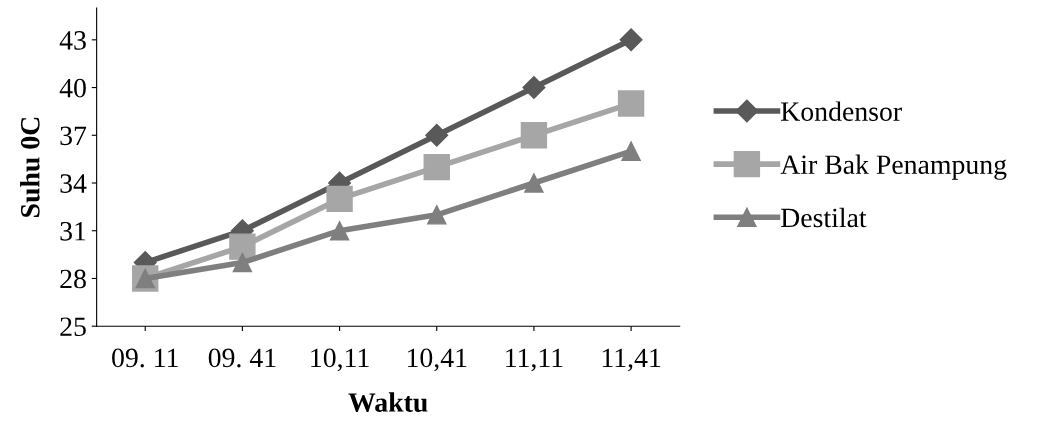 The width and height of the screenshot is (1062, 445). What do you see at coordinates (30, 167) in the screenshot?
I see `y-axis-title: Suhu 0C` at bounding box center [30, 167].